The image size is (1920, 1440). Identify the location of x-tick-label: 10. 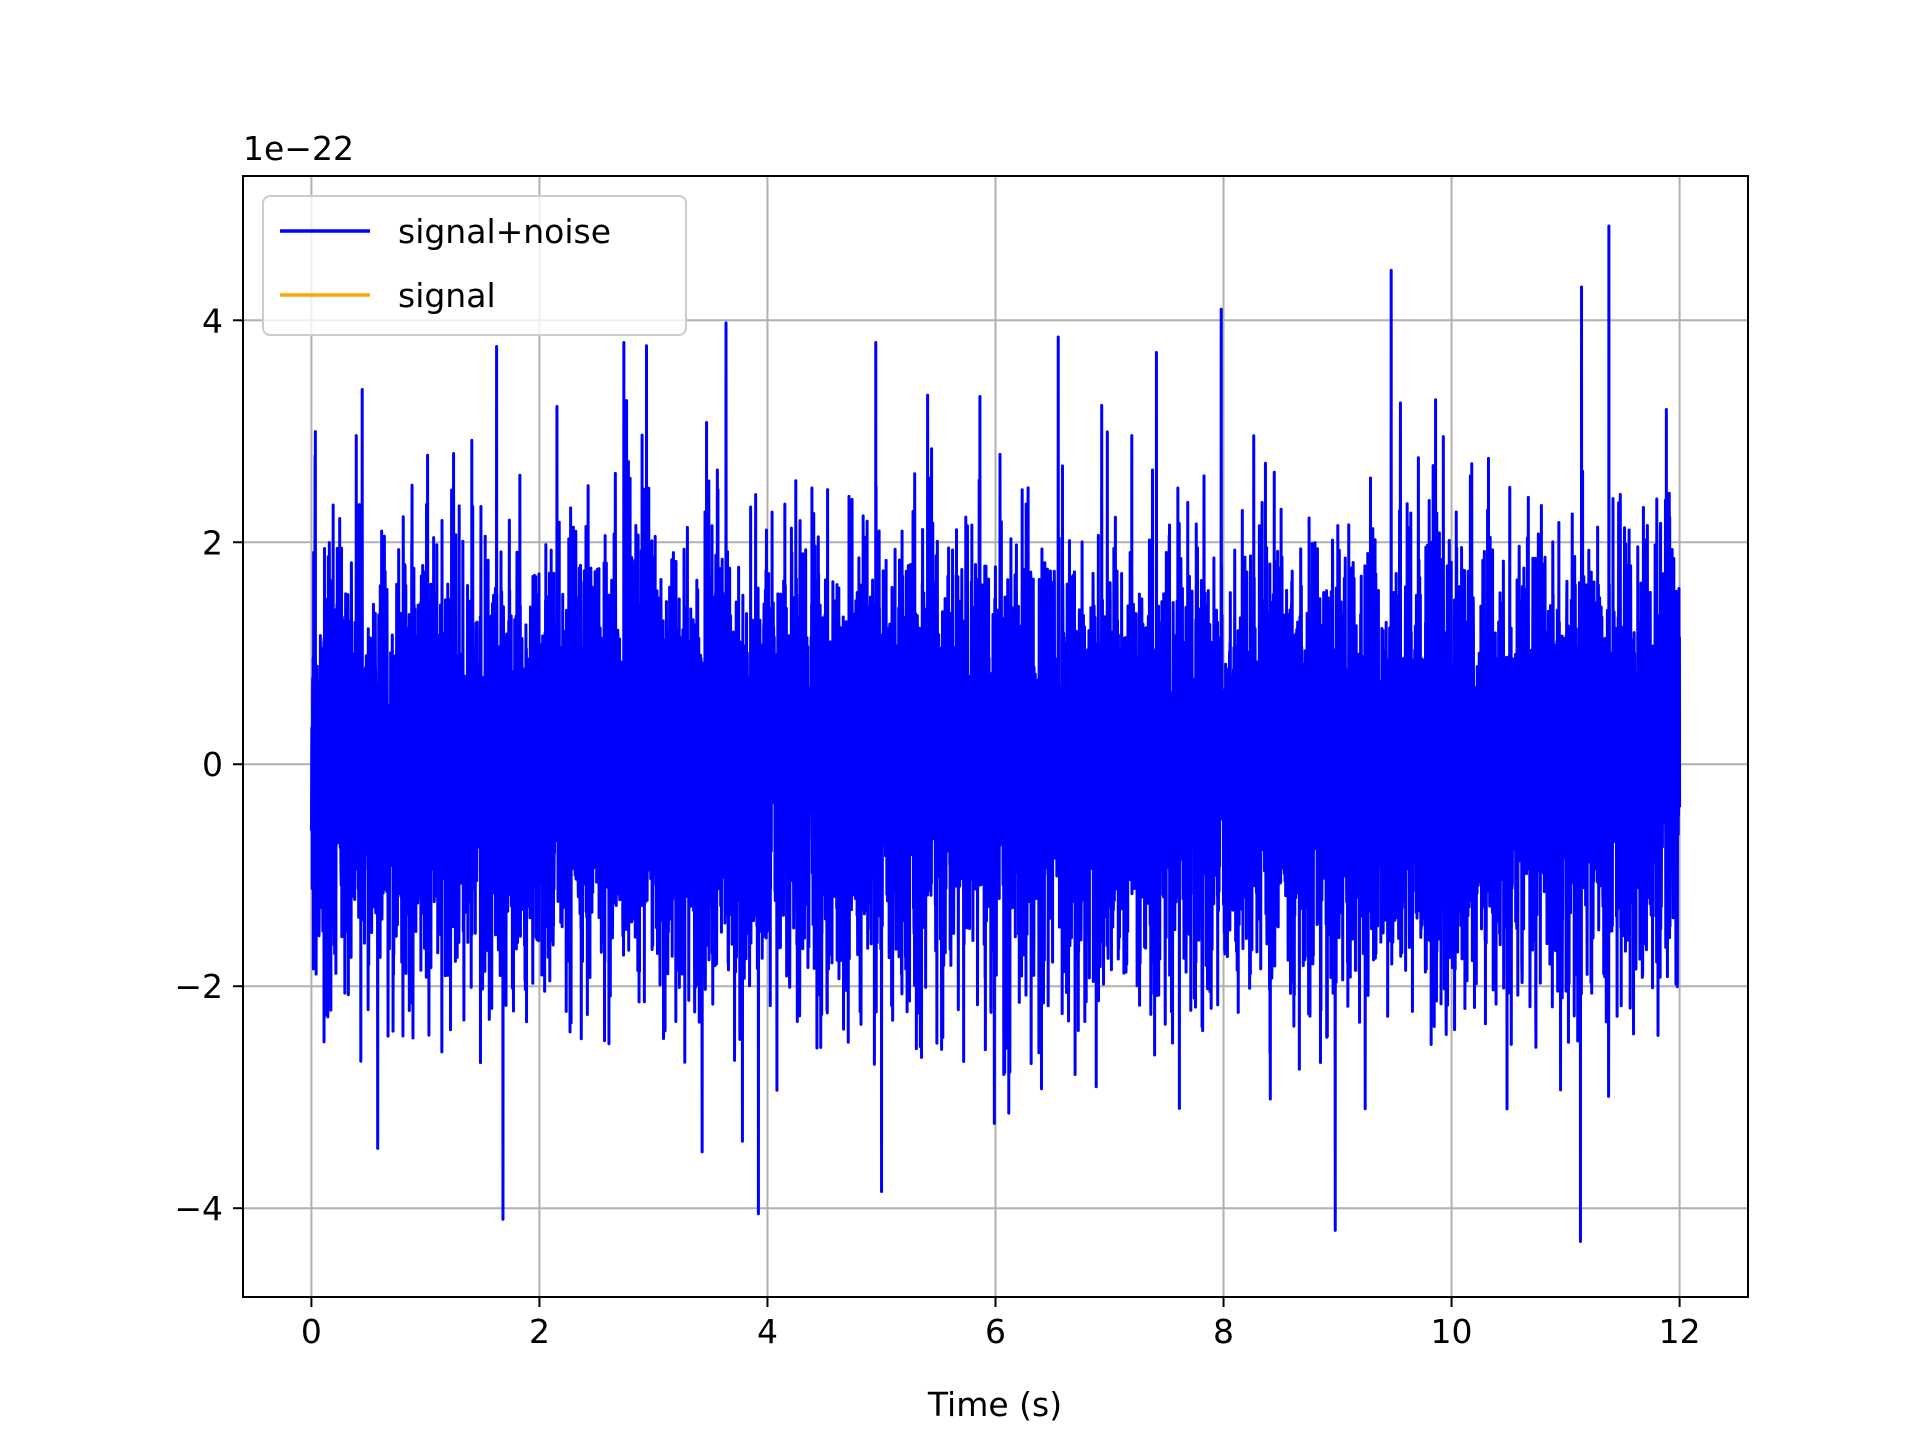
(1452, 1331).